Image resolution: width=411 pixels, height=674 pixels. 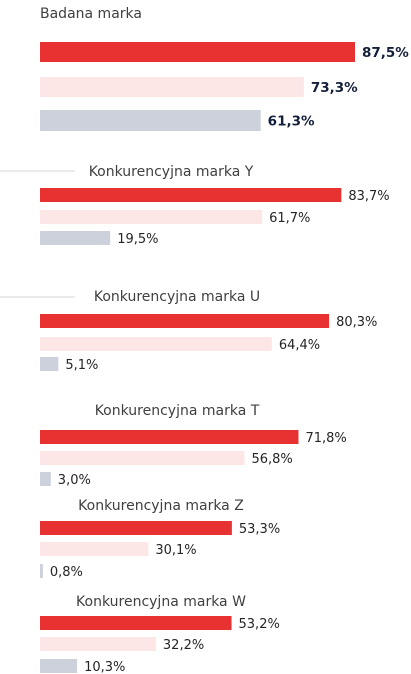 I want to click on group-3-series-2-value-label: 64,4%, so click(x=299, y=345).